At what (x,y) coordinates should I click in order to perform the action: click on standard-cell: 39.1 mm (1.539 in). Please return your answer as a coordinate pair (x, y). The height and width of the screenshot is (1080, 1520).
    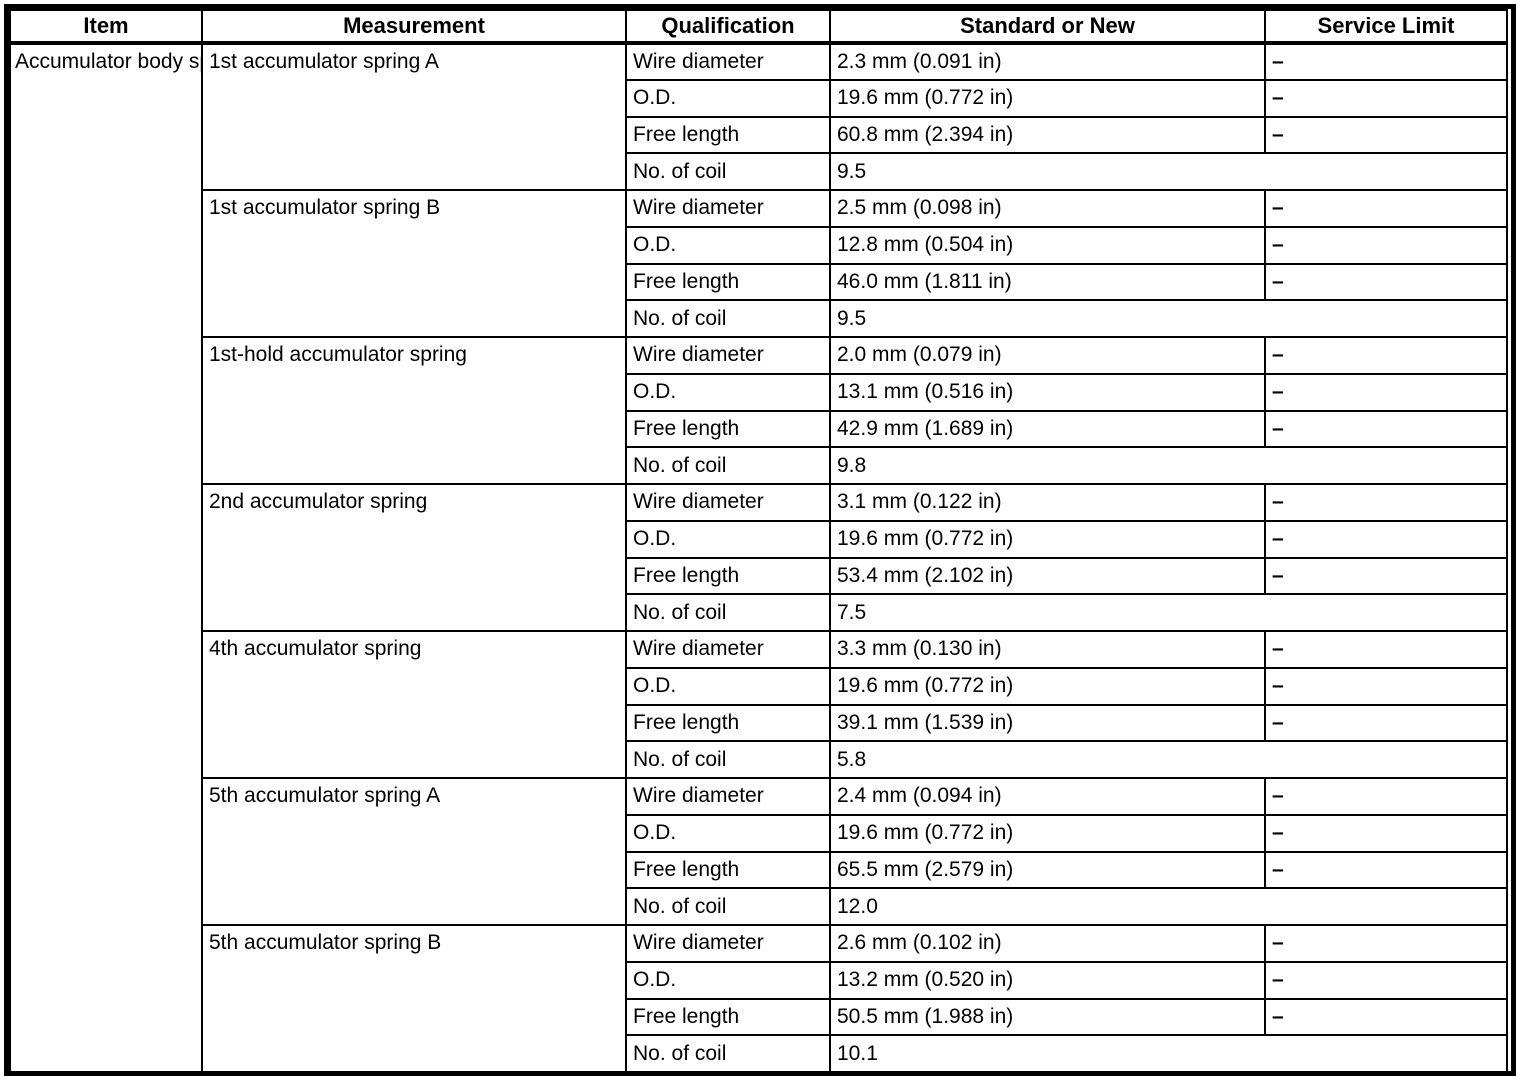
    Looking at the image, I should click on (1047, 723).